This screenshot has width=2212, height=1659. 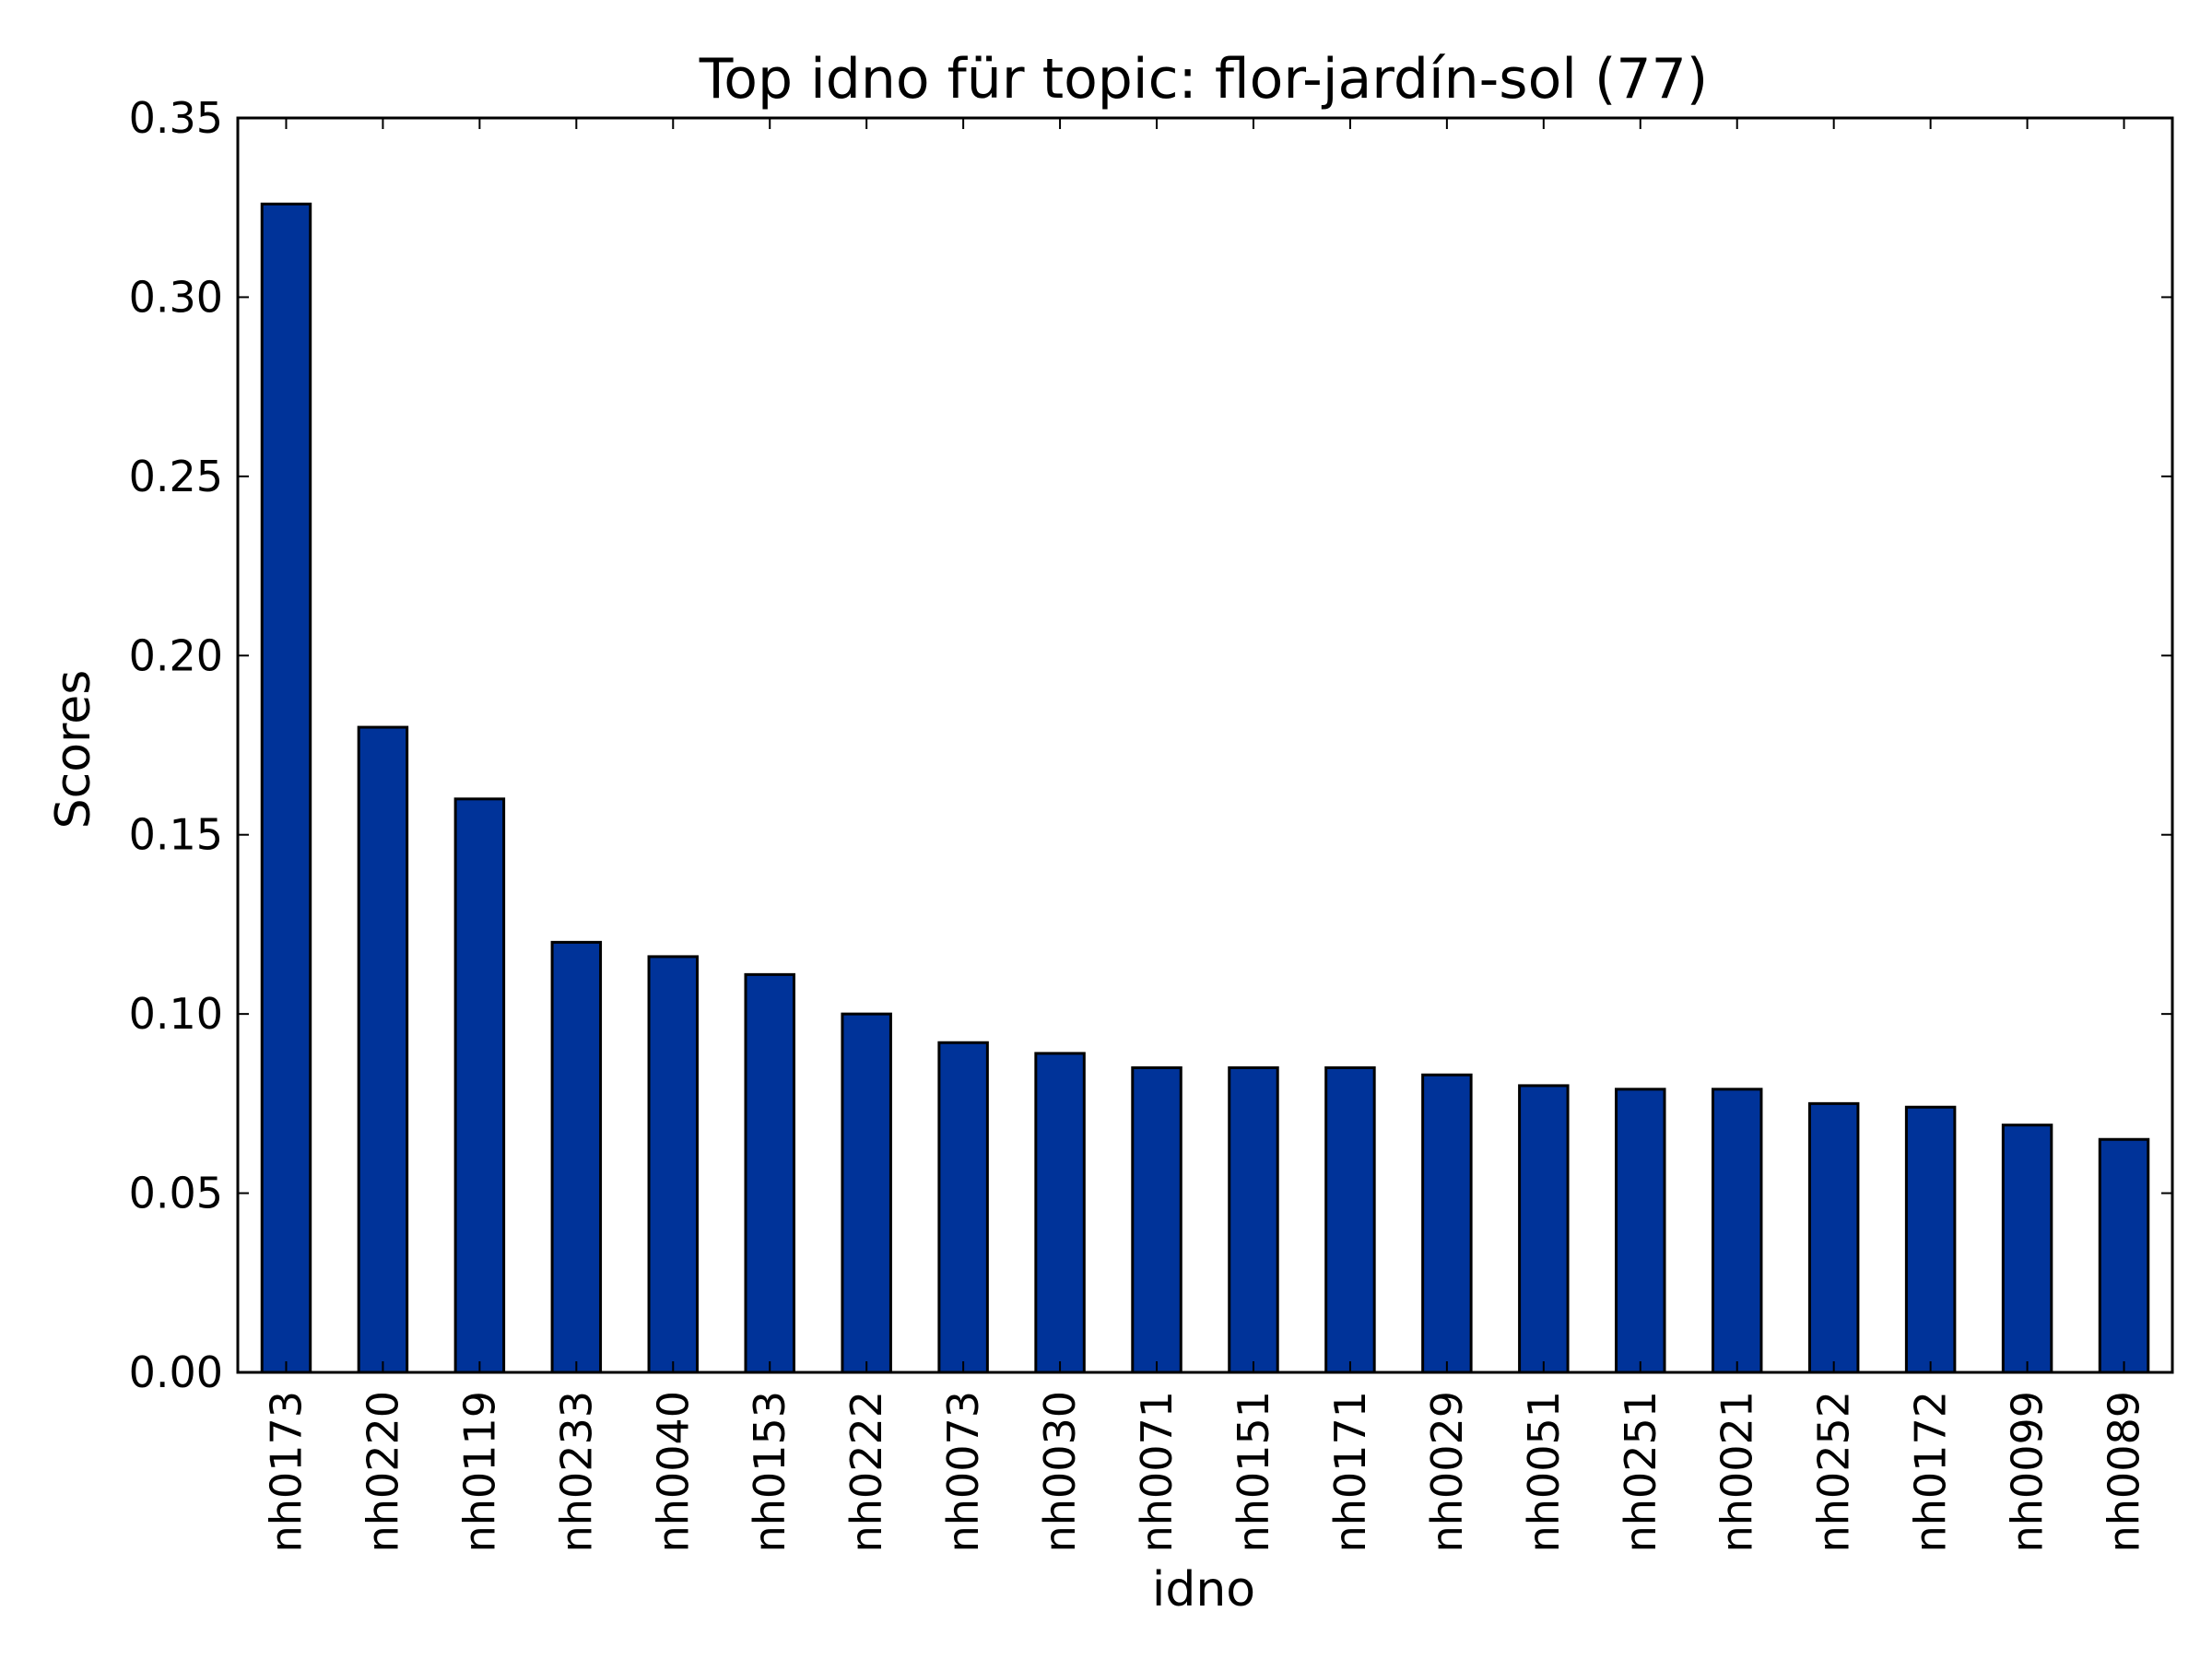 What do you see at coordinates (1737, 1231) in the screenshot?
I see `bar-nh0021` at bounding box center [1737, 1231].